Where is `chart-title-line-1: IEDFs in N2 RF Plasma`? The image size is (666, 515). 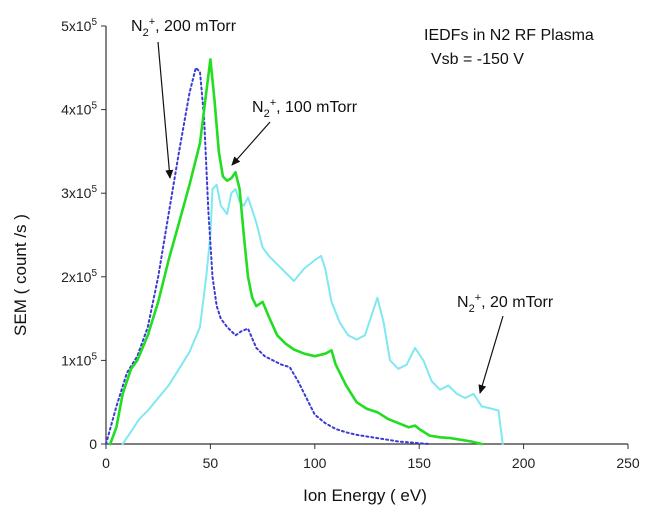 chart-title-line-1: IEDFs in N2 RF Plasma is located at coordinates (509, 35).